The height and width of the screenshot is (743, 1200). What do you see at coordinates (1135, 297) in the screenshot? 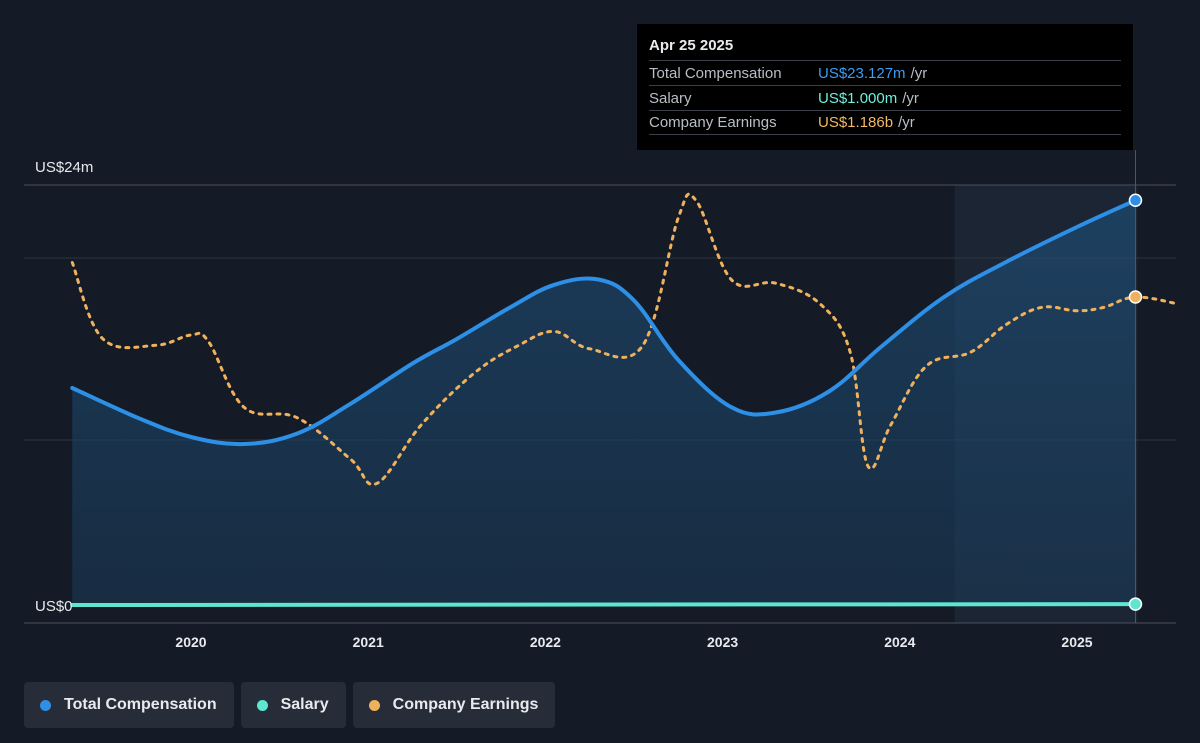
I see `company-earnings-marker` at bounding box center [1135, 297].